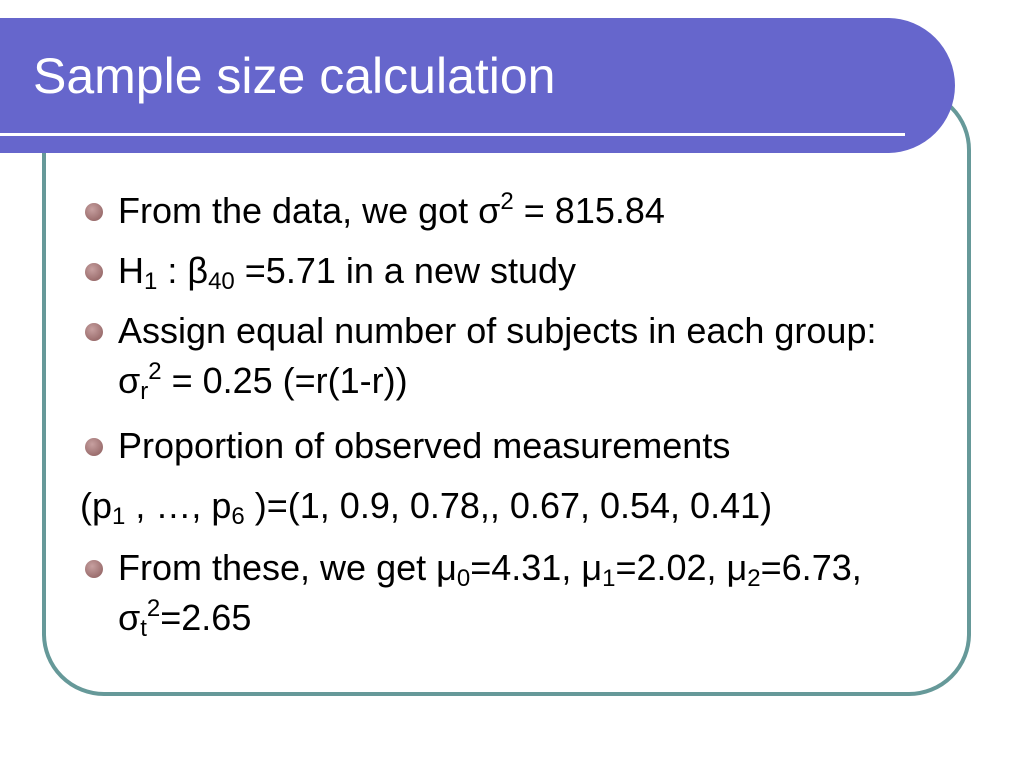  What do you see at coordinates (754, 578) in the screenshot?
I see `subscript: 2` at bounding box center [754, 578].